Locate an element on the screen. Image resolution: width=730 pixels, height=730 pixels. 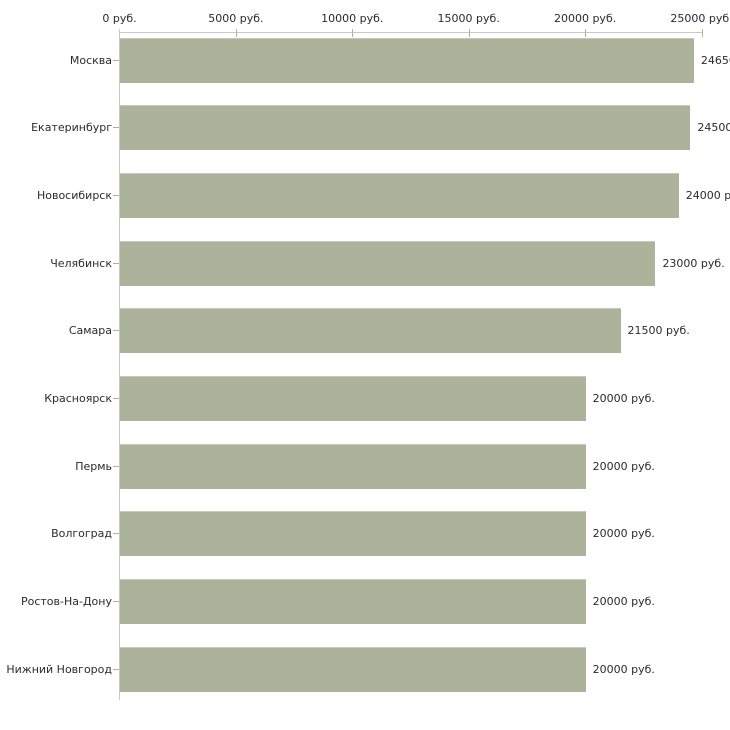
category-label: Москва is located at coordinates (90, 60).